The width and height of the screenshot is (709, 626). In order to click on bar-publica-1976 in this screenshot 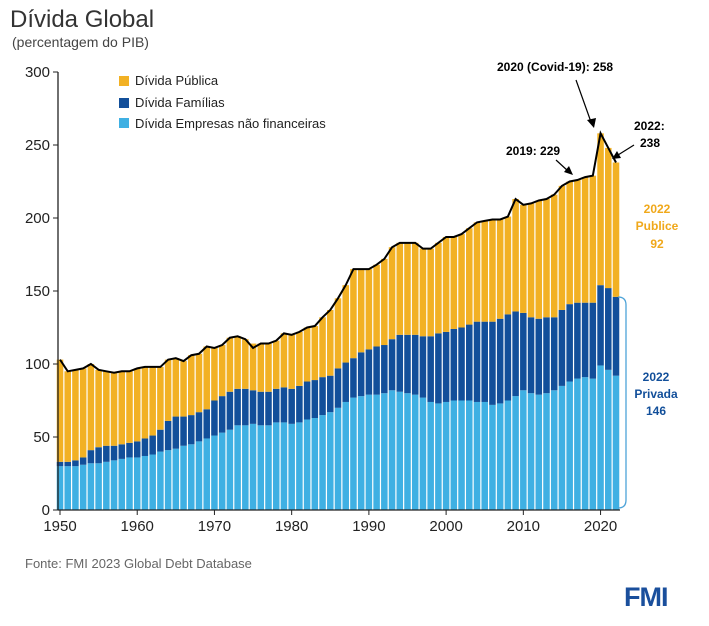, I will do `click(261, 367)`.